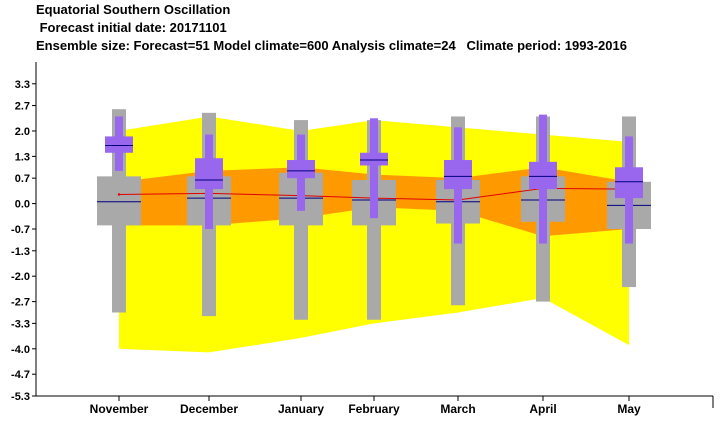 Image resolution: width=720 pixels, height=421 pixels. I want to click on forecast-whisker, so click(374, 168).